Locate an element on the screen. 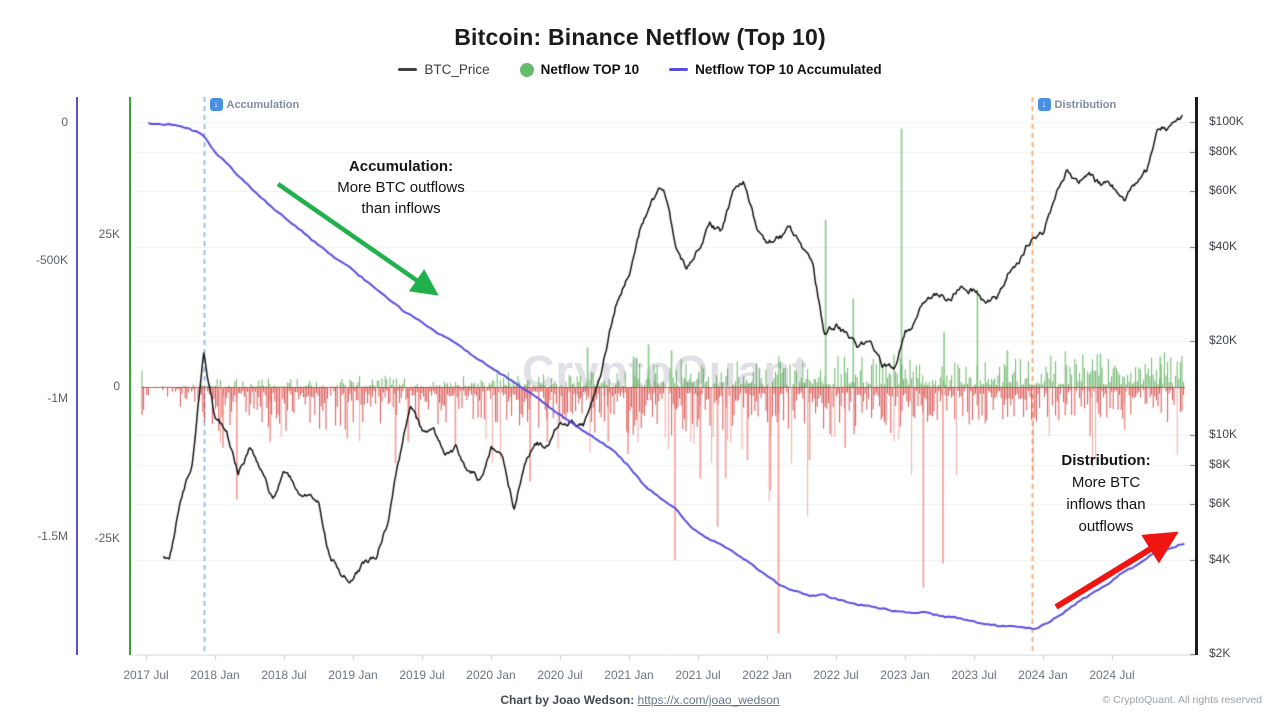  accumulation-event-badge: ↓ Accumulation is located at coordinates (254, 104).